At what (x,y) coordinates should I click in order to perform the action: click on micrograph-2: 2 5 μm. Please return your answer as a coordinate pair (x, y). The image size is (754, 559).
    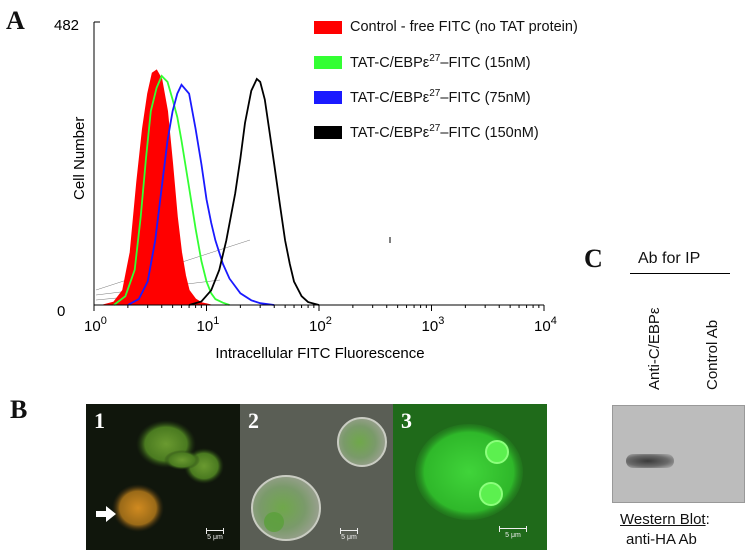
    Looking at the image, I should click on (316, 477).